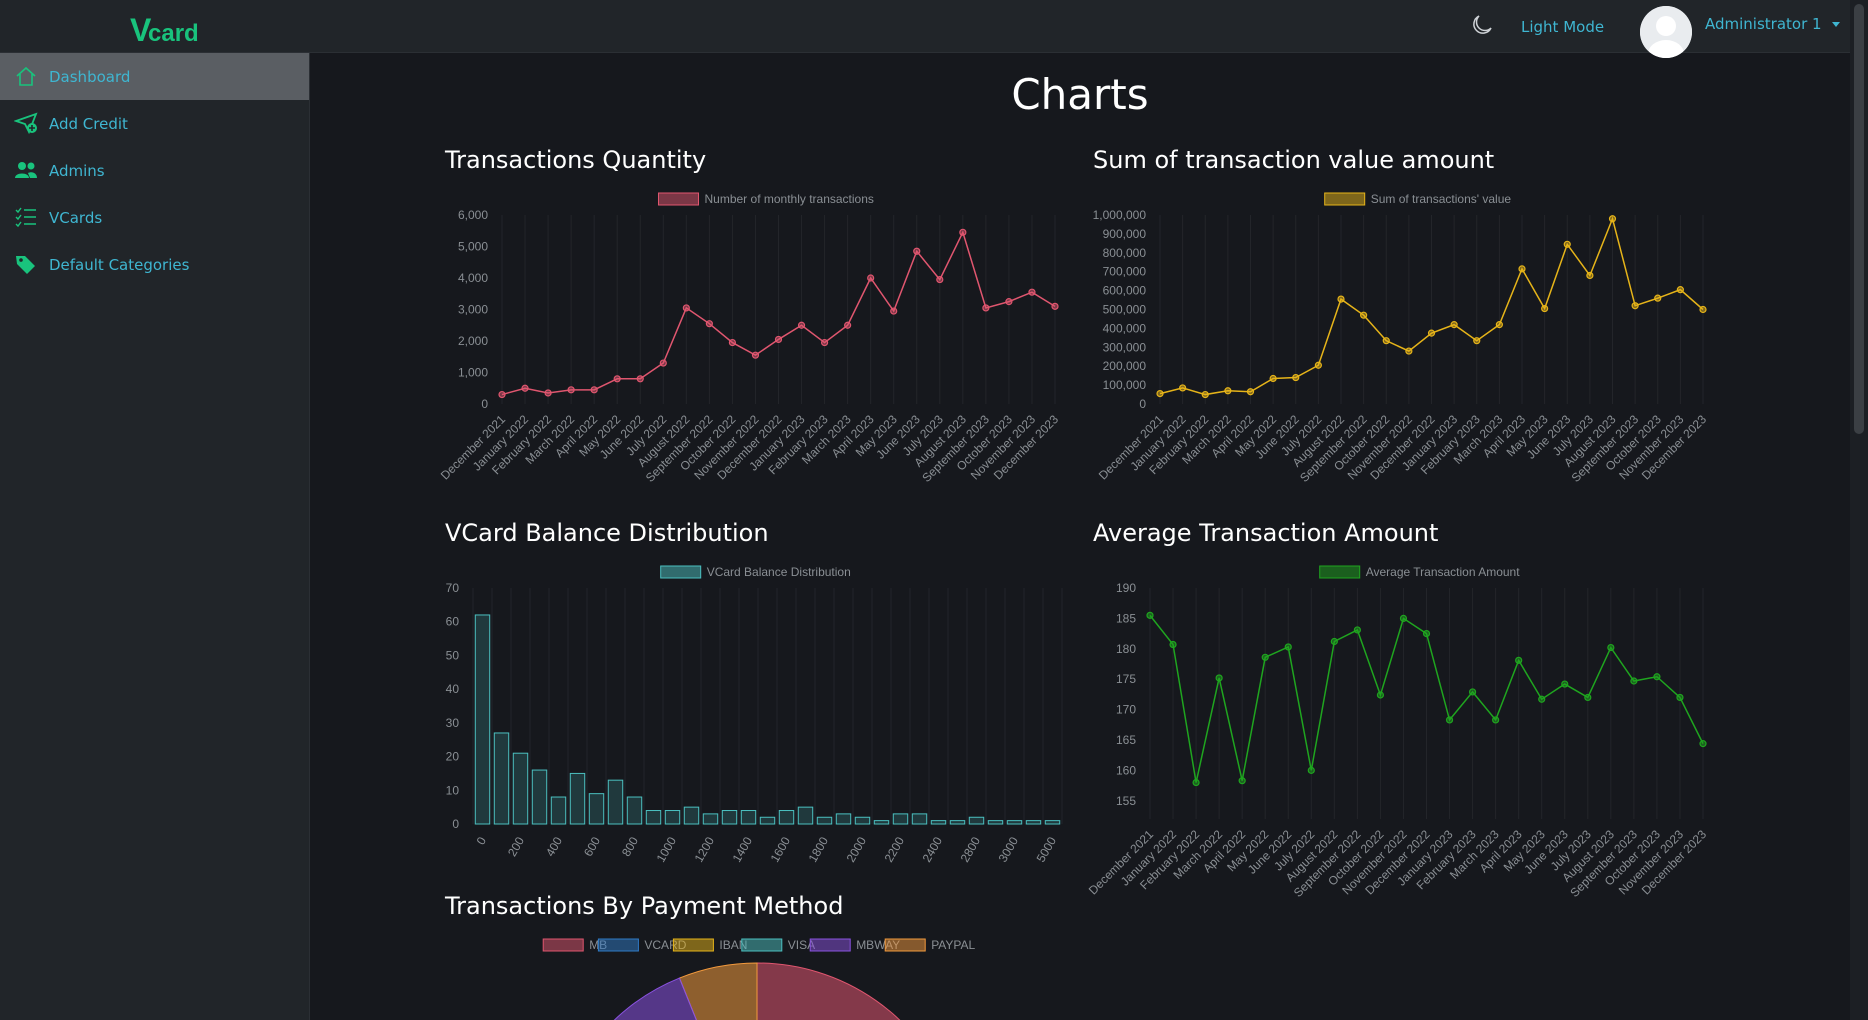 The width and height of the screenshot is (1868, 1020). What do you see at coordinates (1125, 272) in the screenshot?
I see `y-tick-label: 700,000` at bounding box center [1125, 272].